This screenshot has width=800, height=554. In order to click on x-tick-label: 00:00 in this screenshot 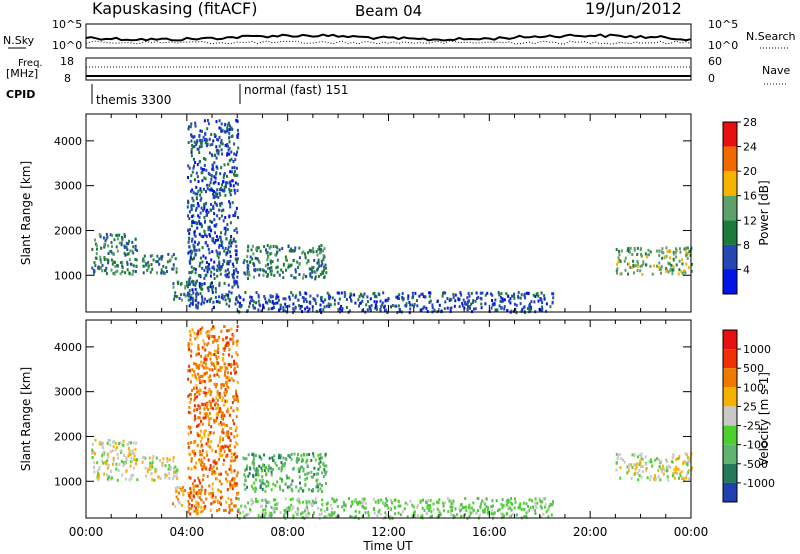, I will do `click(691, 532)`.